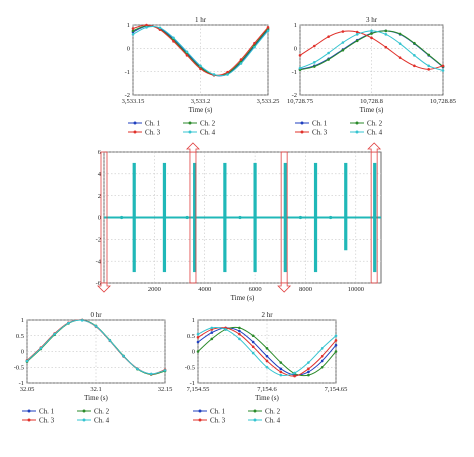 The height and width of the screenshot is (457, 474). What do you see at coordinates (100, 174) in the screenshot?
I see `y-tick-label: 4` at bounding box center [100, 174].